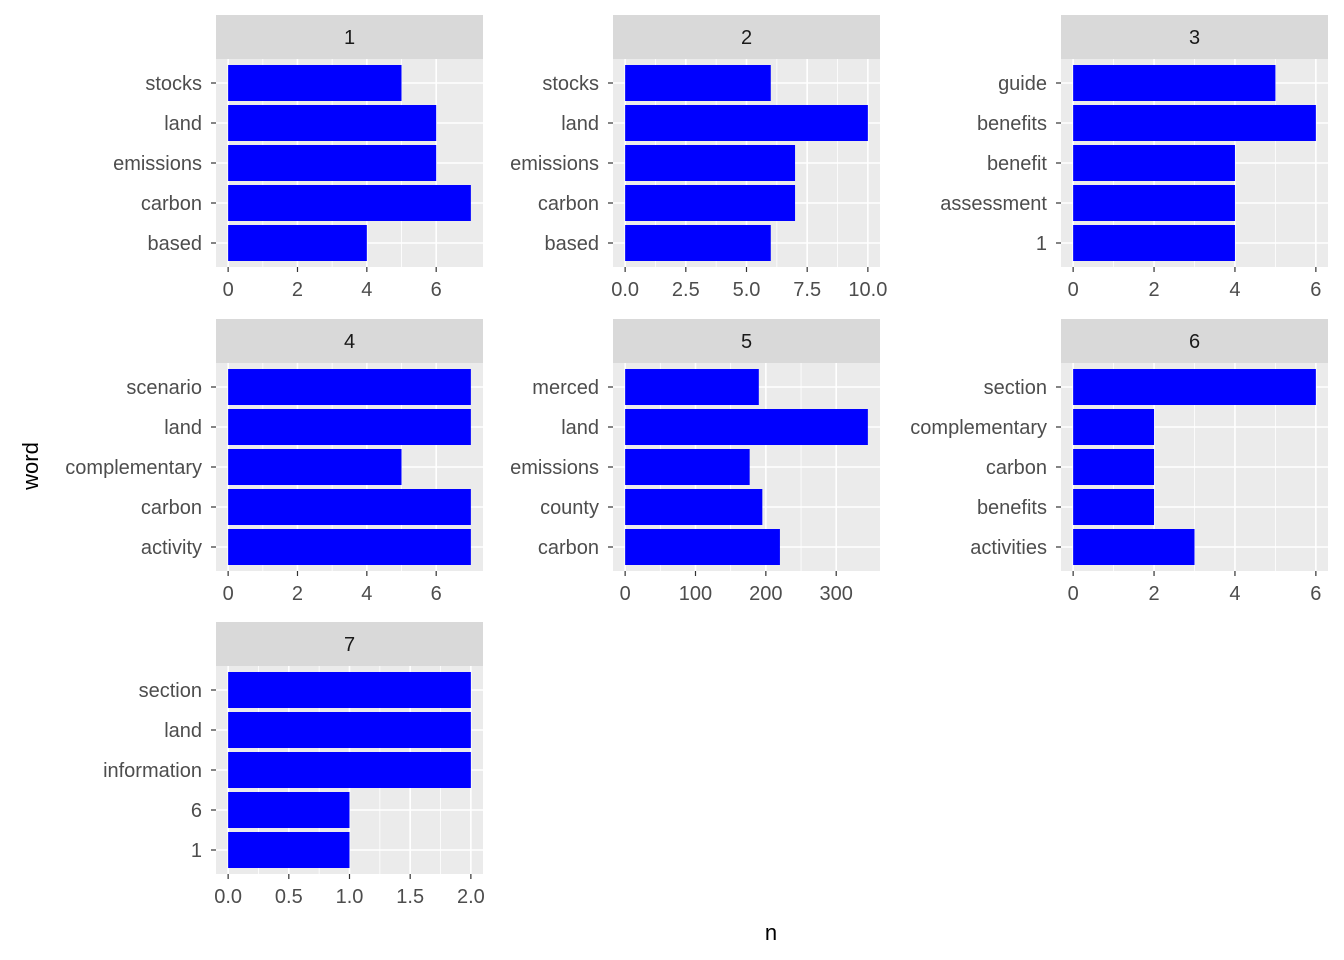  What do you see at coordinates (565, 388) in the screenshot?
I see `y-tick-label: merced` at bounding box center [565, 388].